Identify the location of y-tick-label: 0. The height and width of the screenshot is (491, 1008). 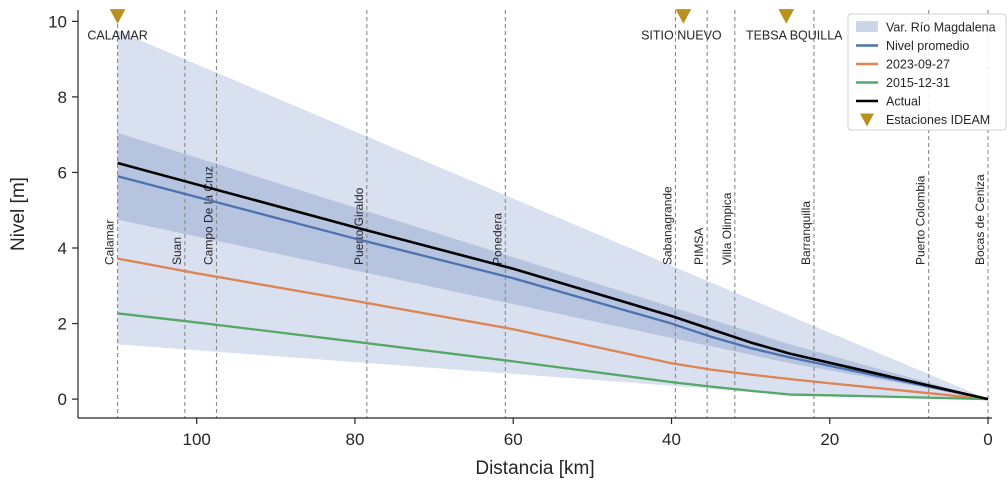
(62, 399).